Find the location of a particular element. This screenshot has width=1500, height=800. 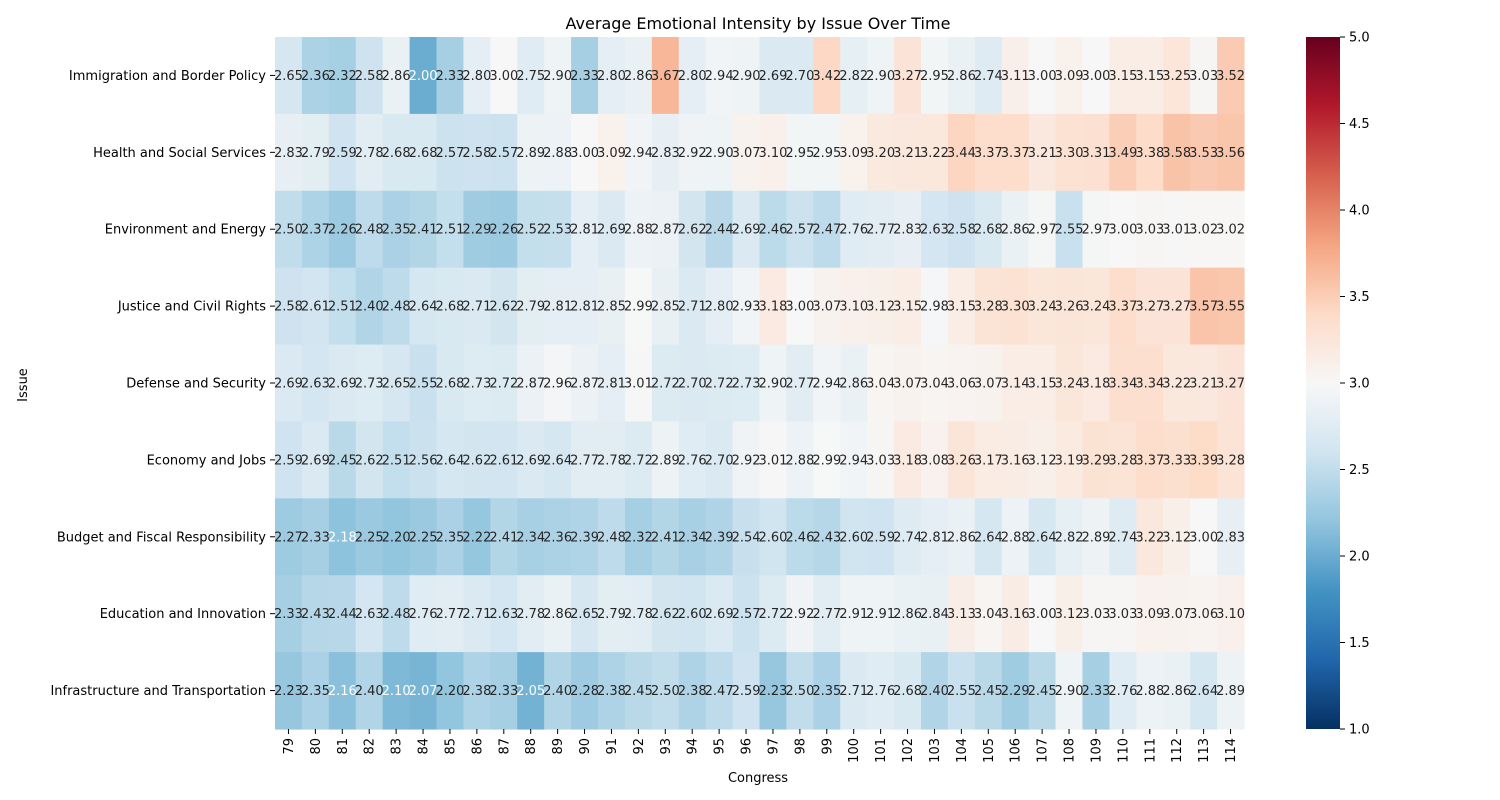

cell-value-label: 2.60 is located at coordinates (692, 614).